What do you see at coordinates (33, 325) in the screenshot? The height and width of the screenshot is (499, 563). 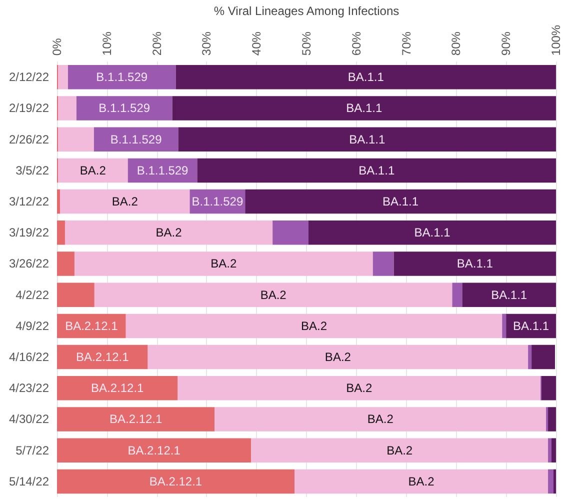 I see `y-tick-label: 4/9/22` at bounding box center [33, 325].